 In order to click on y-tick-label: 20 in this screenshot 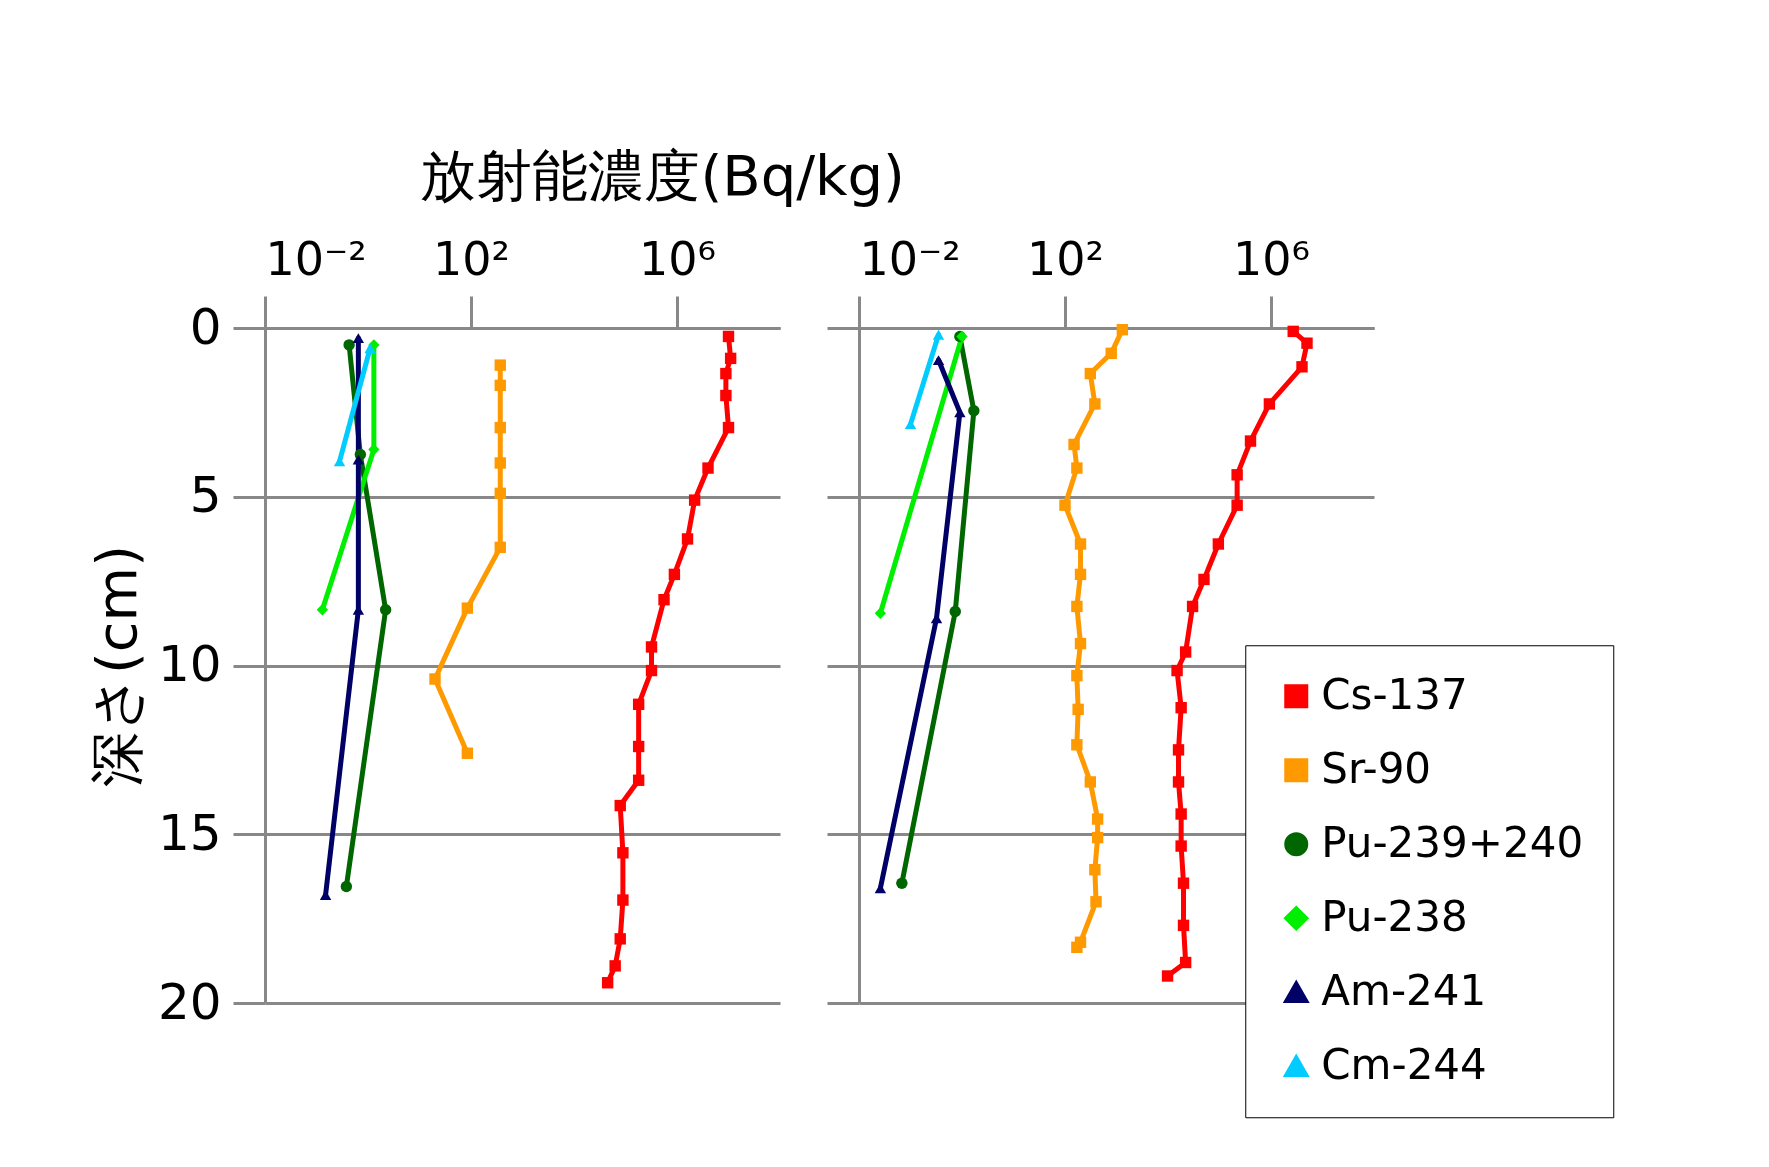, I will do `click(189, 1001)`.